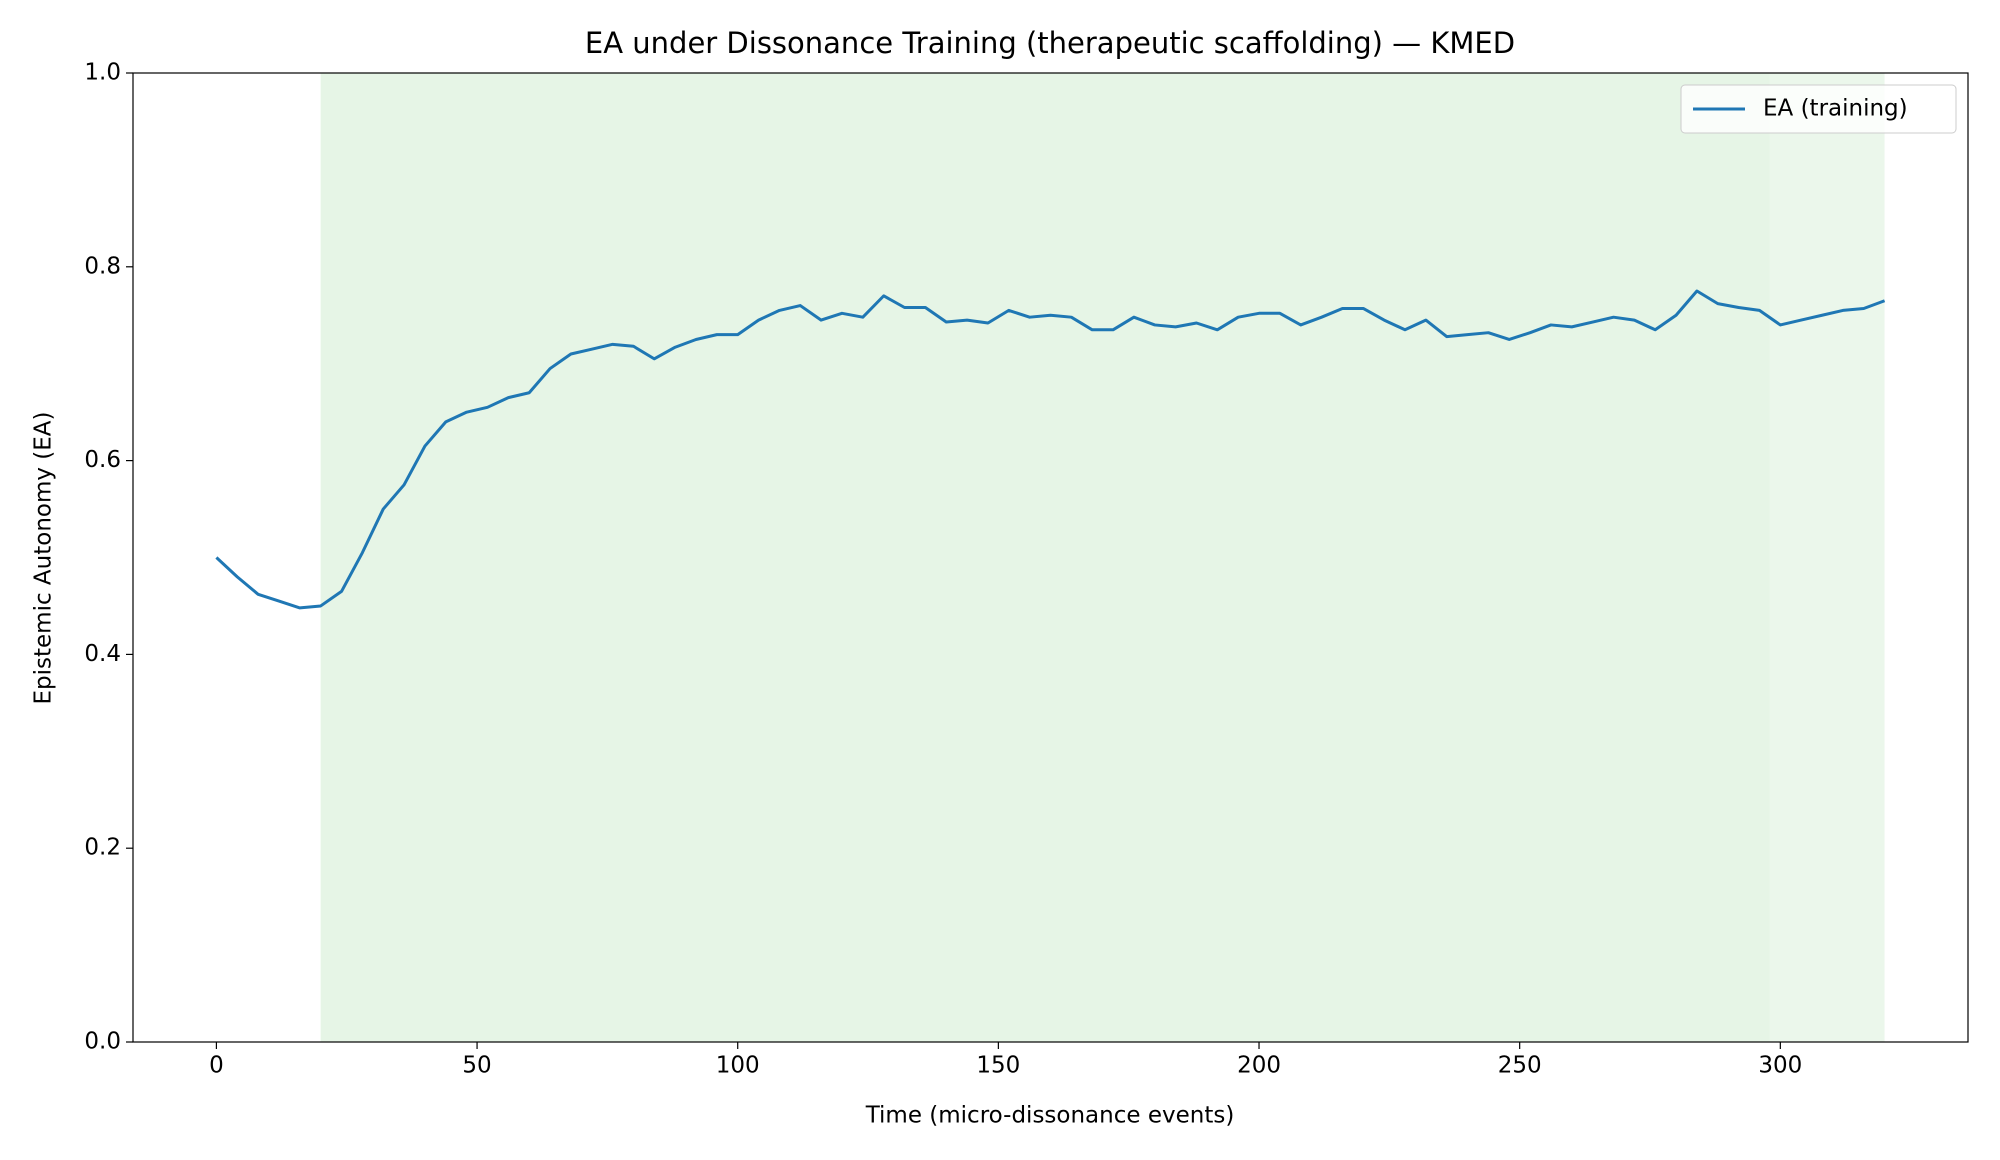  I want to click on x-tick-label: 50, so click(476, 1066).